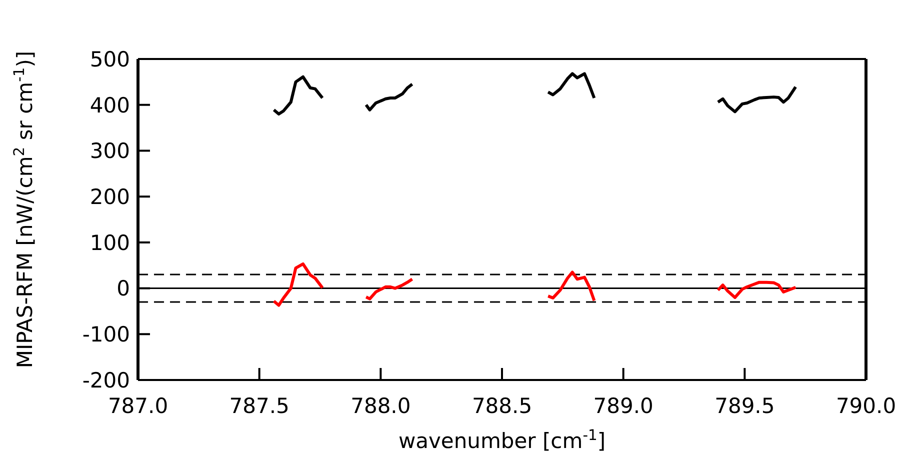  Describe the element at coordinates (502, 406) in the screenshot. I see `x-tick-label: 788.5` at that location.